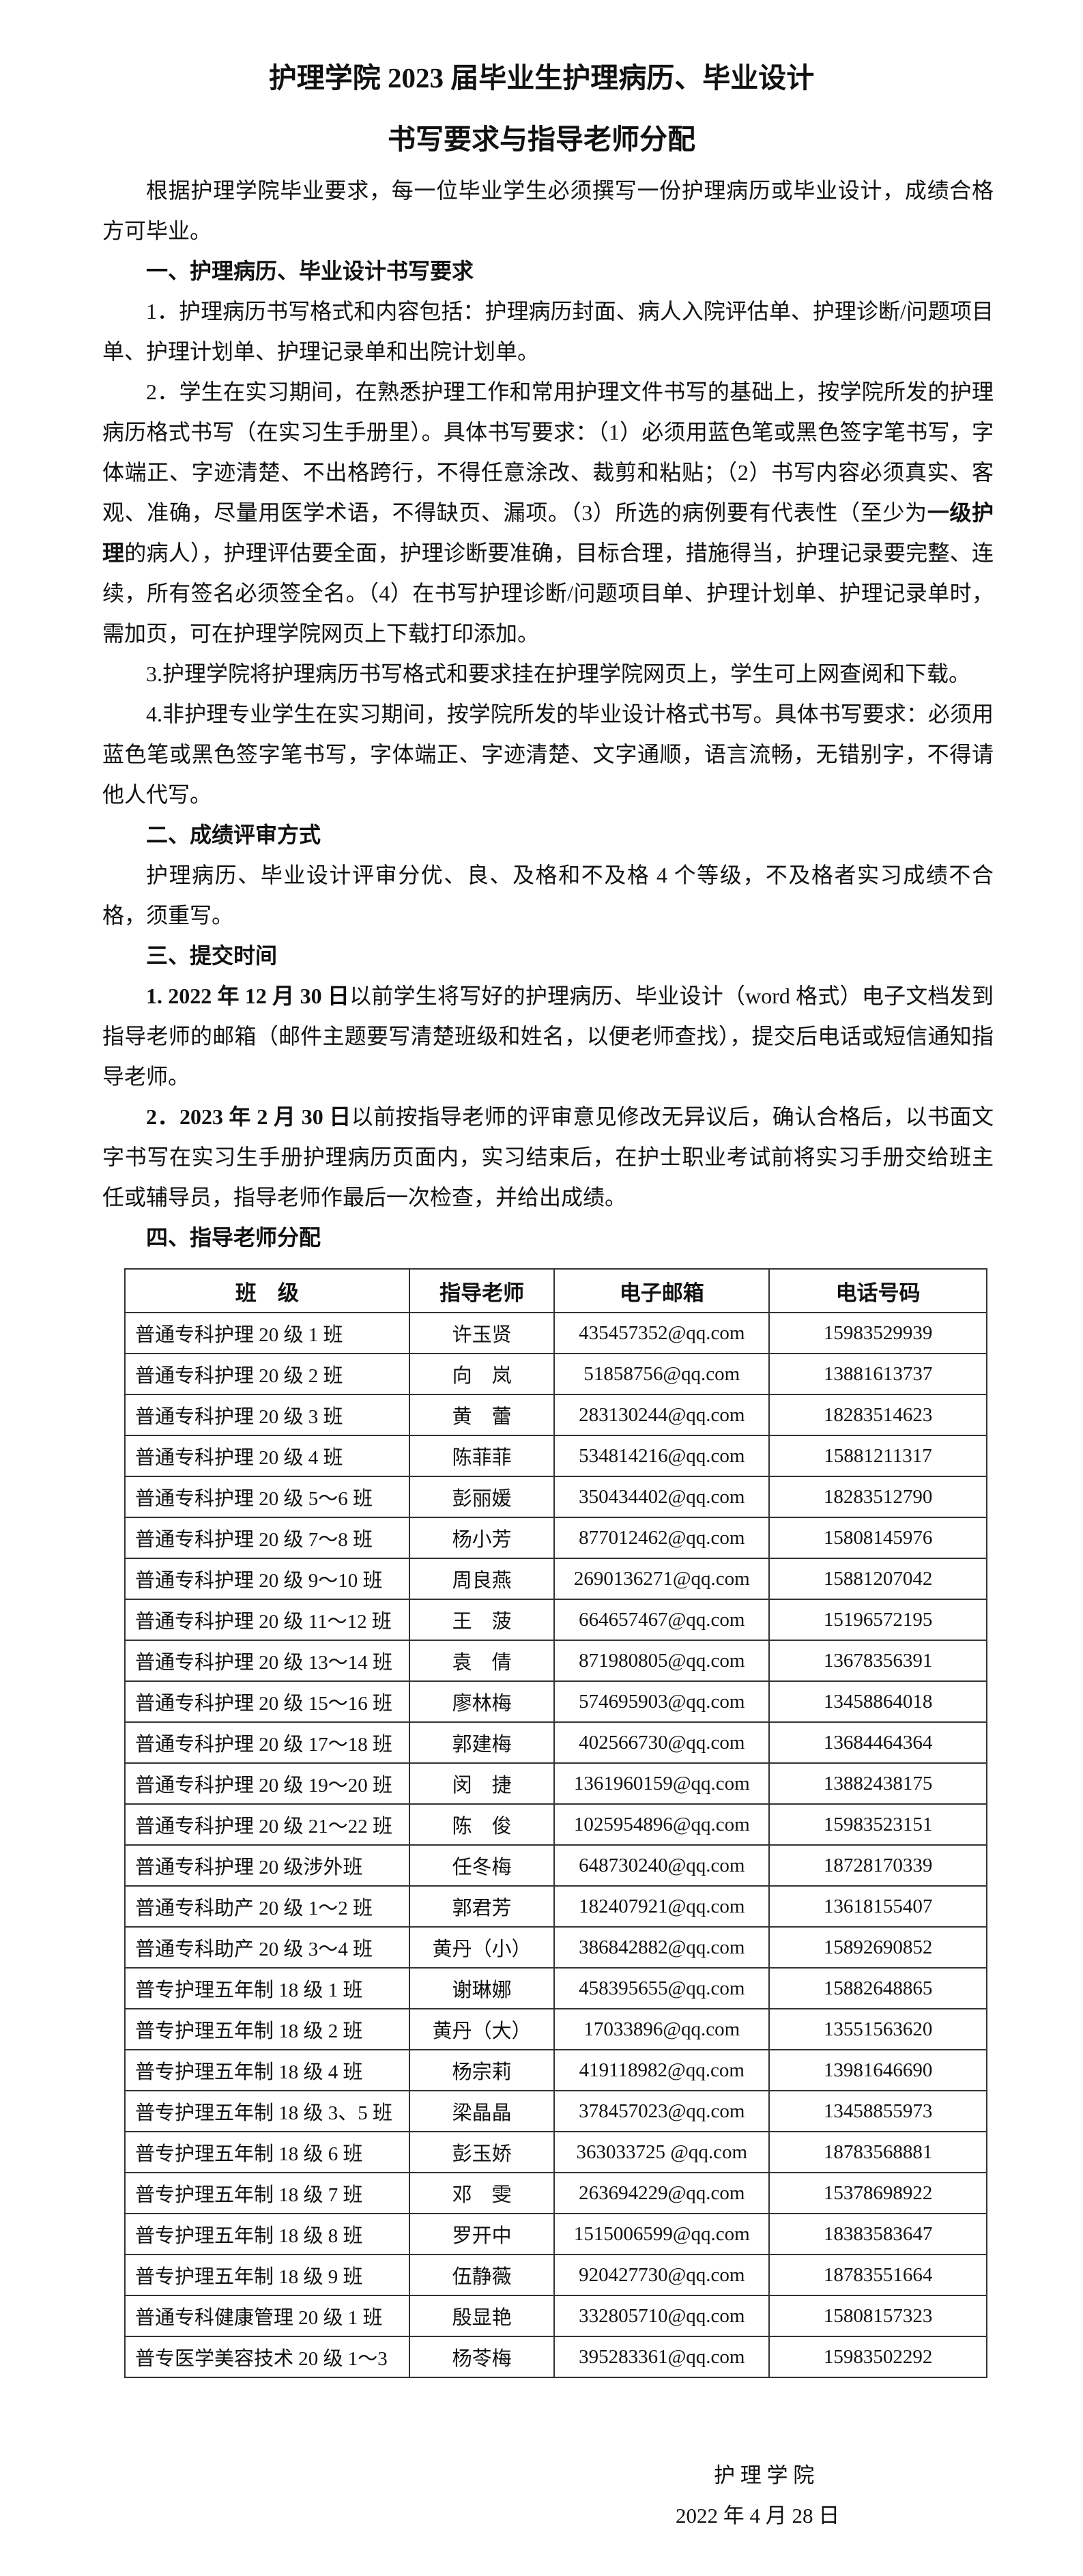 The width and height of the screenshot is (1083, 2576). What do you see at coordinates (267, 1906) in the screenshot?
I see `table-cell: 普通专科助产 20 级 1～2 班` at bounding box center [267, 1906].